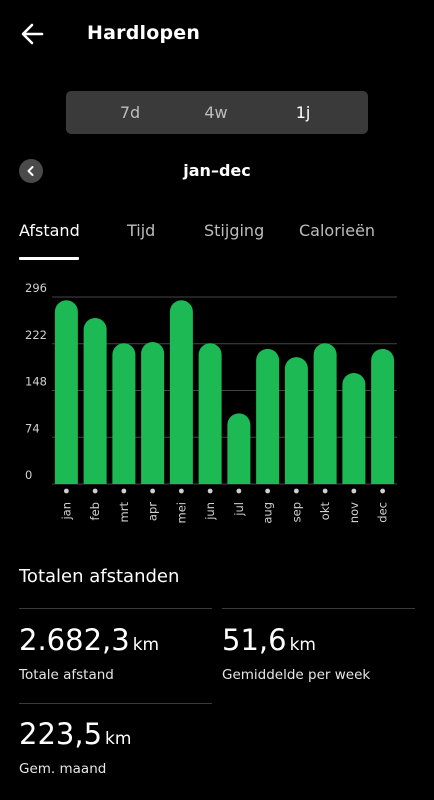 The image size is (434, 800). What do you see at coordinates (325, 511) in the screenshot?
I see `x-tick-label: okt` at bounding box center [325, 511].